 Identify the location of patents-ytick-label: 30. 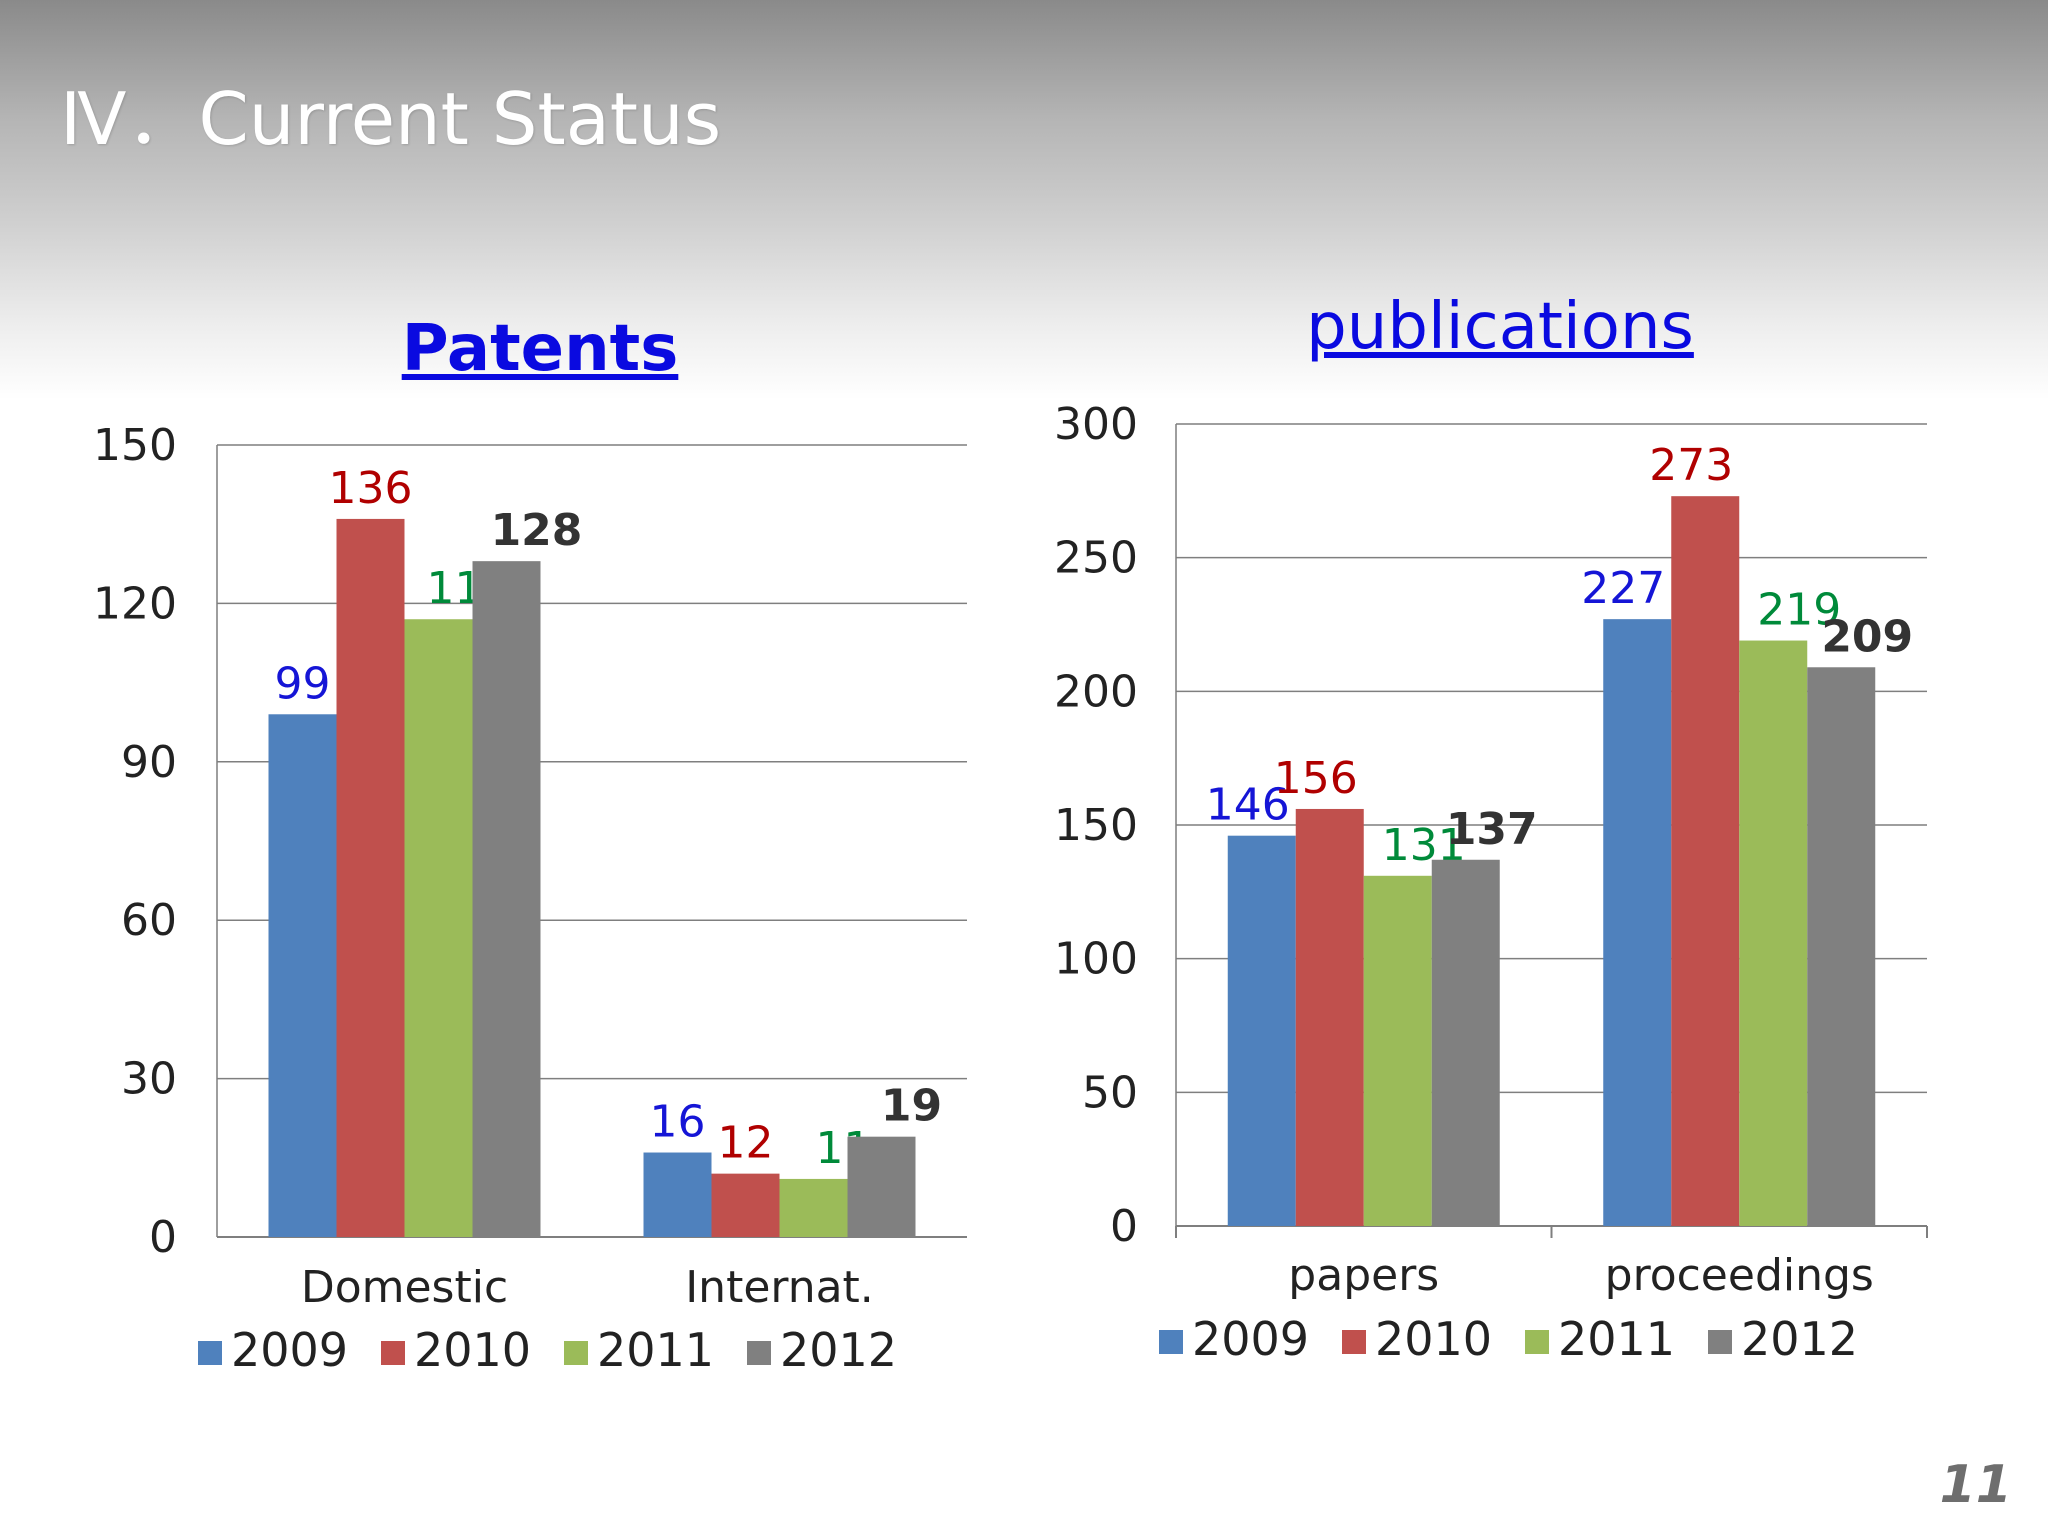
(149, 1079).